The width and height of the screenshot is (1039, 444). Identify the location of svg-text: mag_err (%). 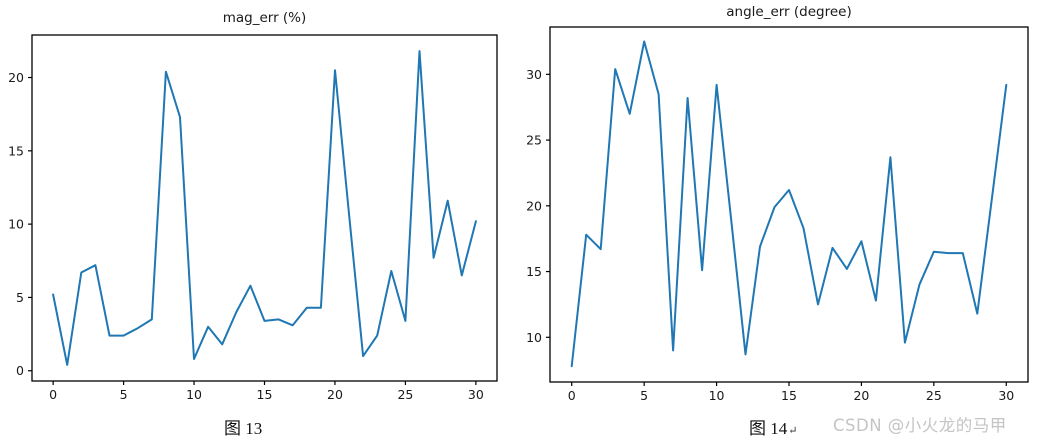
(265, 18).